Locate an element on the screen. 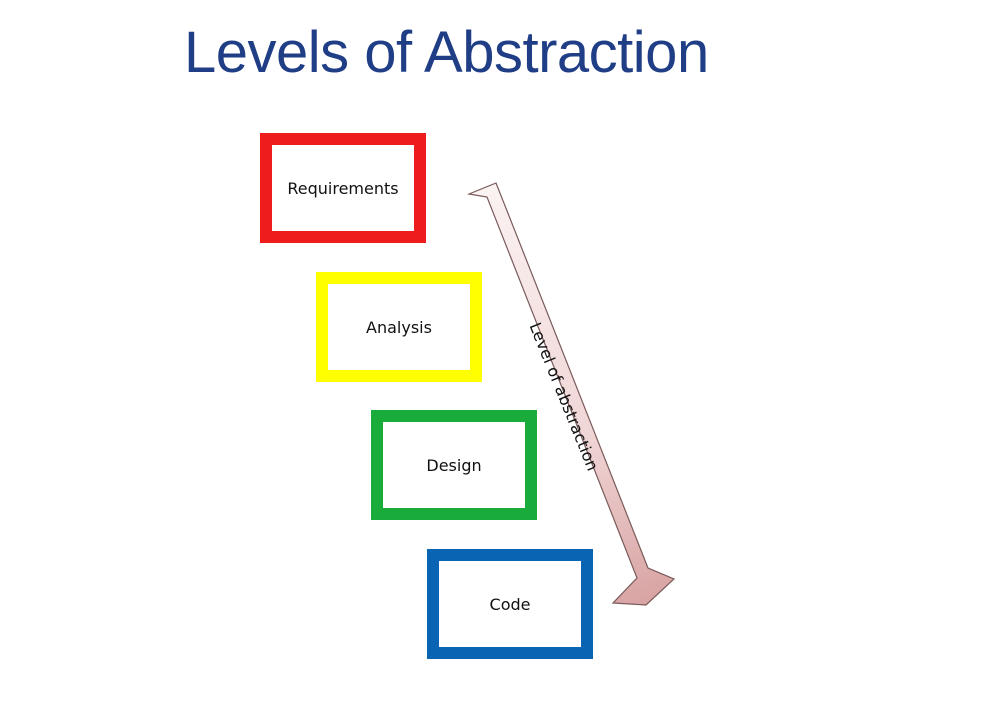  analysis-box: Analysis is located at coordinates (399, 327).